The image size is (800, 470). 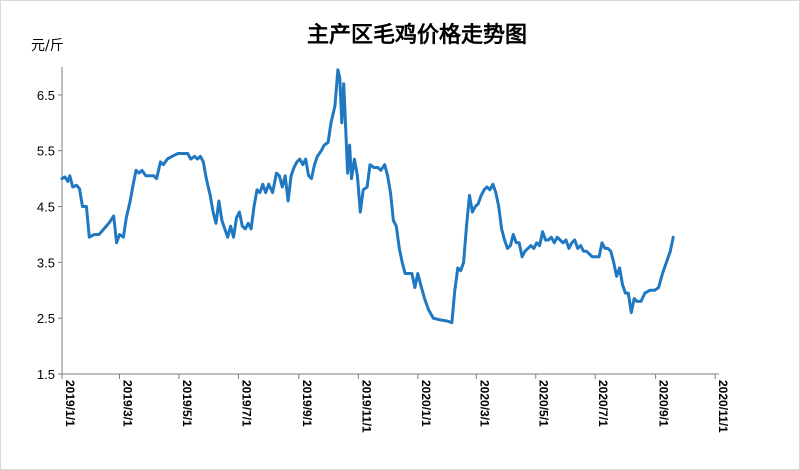 What do you see at coordinates (70, 403) in the screenshot?
I see `x-tick-label: 2019/1/1` at bounding box center [70, 403].